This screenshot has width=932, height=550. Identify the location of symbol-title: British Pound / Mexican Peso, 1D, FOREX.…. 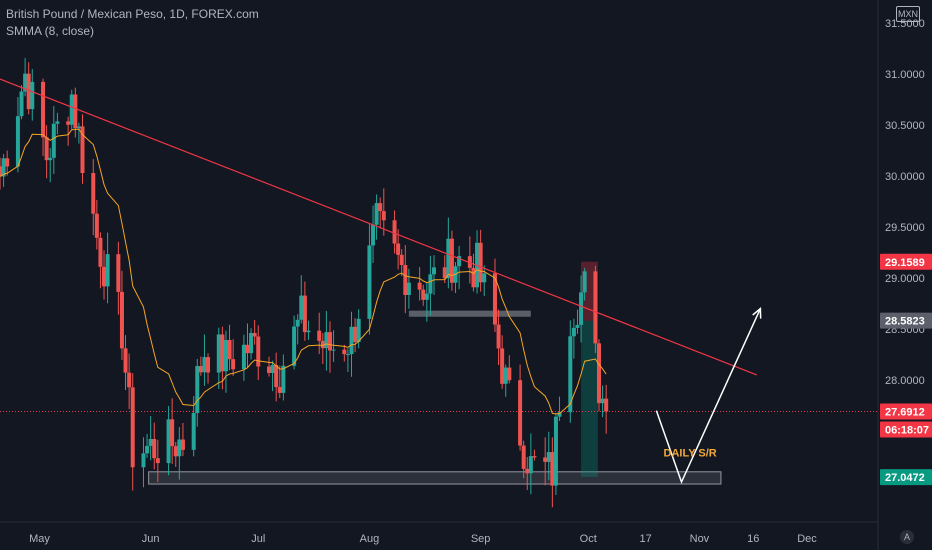
(132, 14).